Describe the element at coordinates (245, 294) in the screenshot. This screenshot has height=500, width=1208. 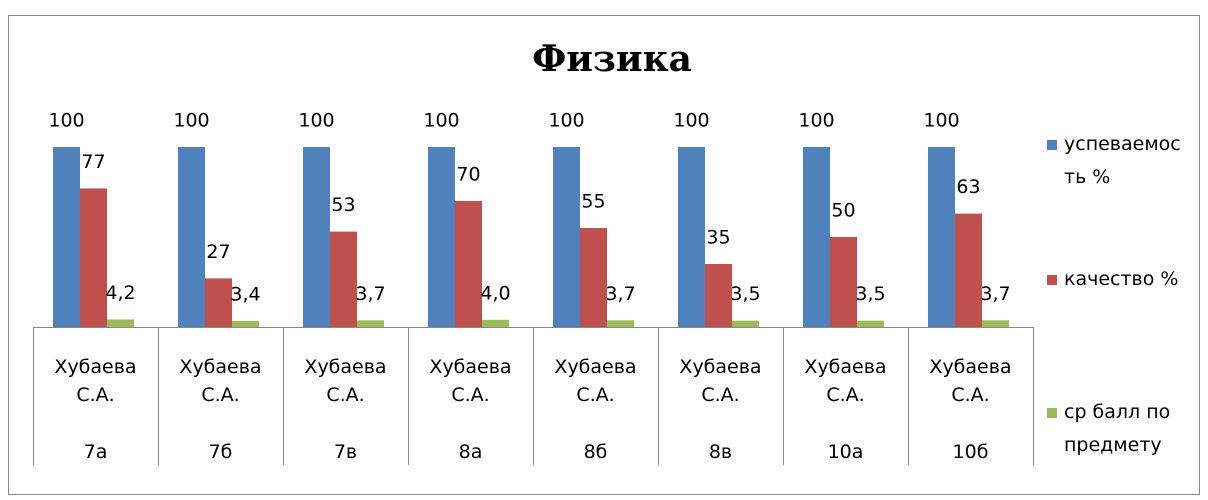
I see `data-label: 3,4` at that location.